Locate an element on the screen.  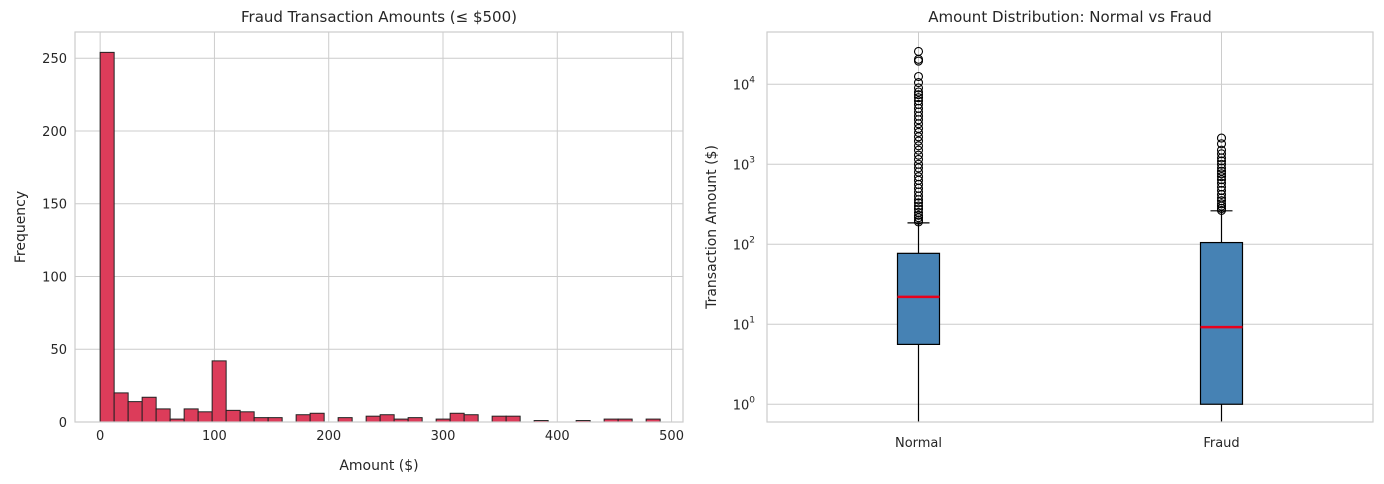
boxplot-x-tick-label: Fraud is located at coordinates (1221, 443).